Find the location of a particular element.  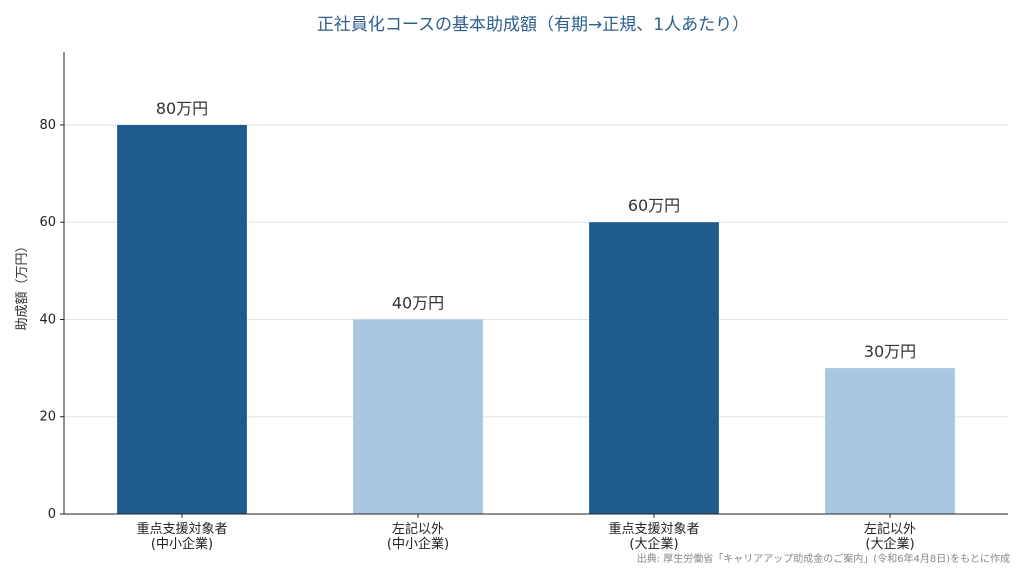

data-label: 80万円 is located at coordinates (182, 108).